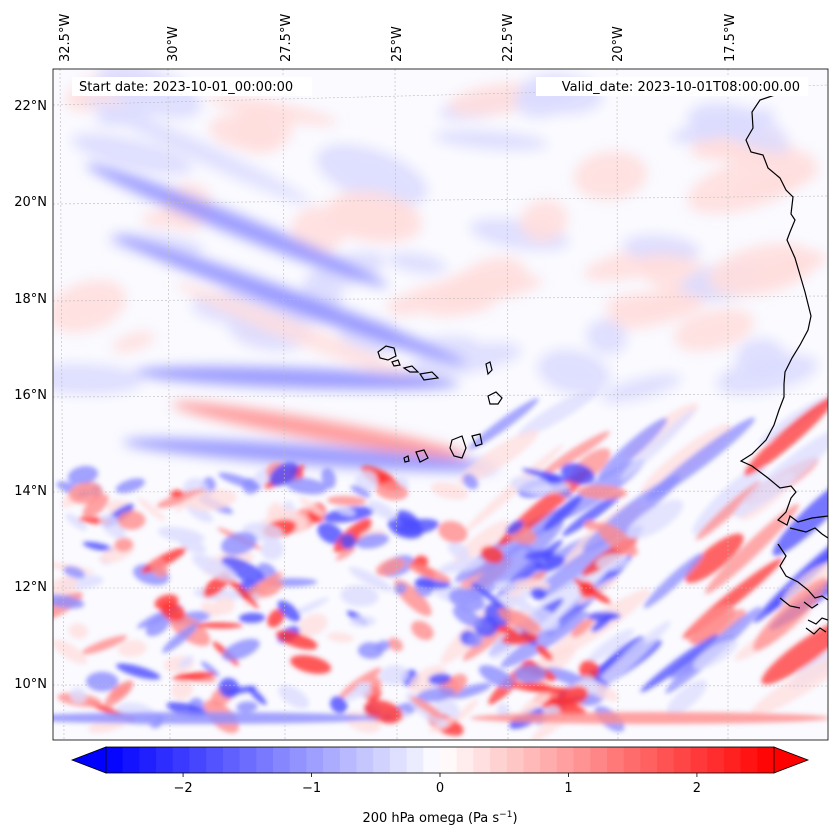 The width and height of the screenshot is (837, 839). What do you see at coordinates (802, 572) in the screenshot?
I see `coast-detail-guinea` at bounding box center [802, 572].